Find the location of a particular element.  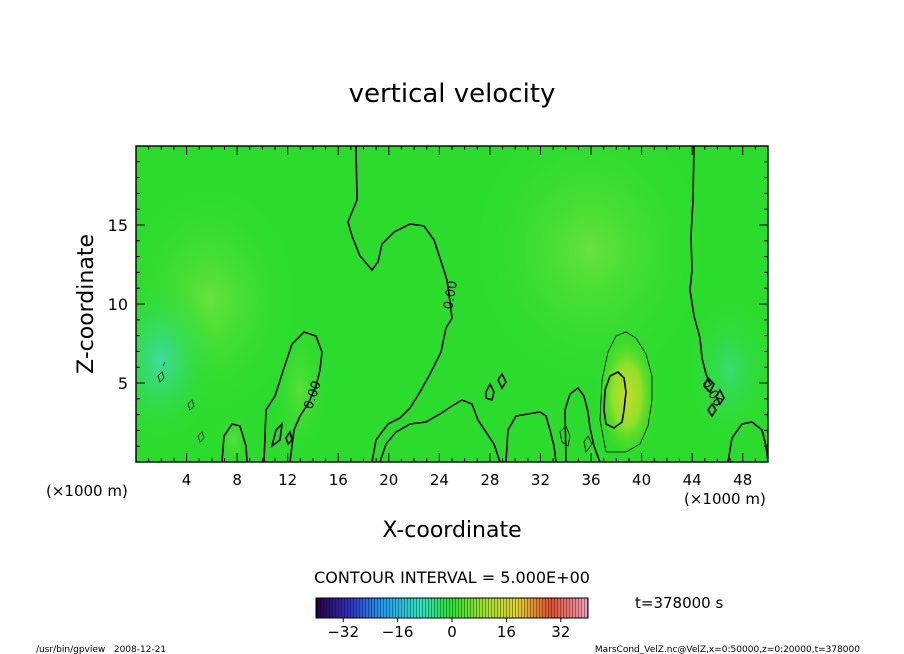

x-tick-label: 36 is located at coordinates (590, 480).